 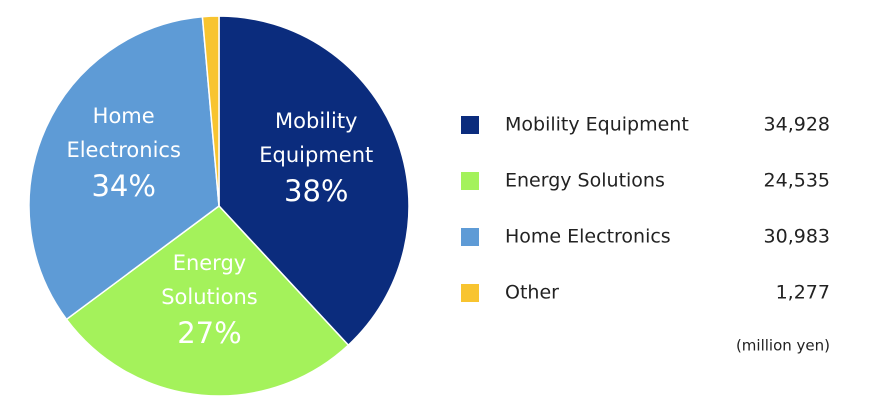 I want to click on pie-slice, so click(x=210, y=111).